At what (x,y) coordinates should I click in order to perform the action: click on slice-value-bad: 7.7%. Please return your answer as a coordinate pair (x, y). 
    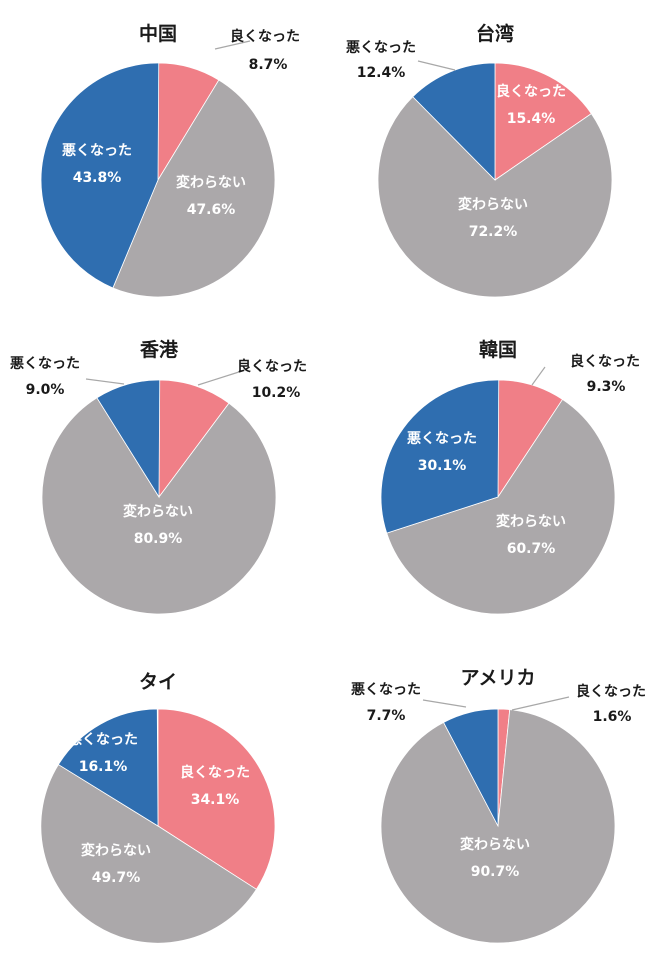
    Looking at the image, I should click on (386, 716).